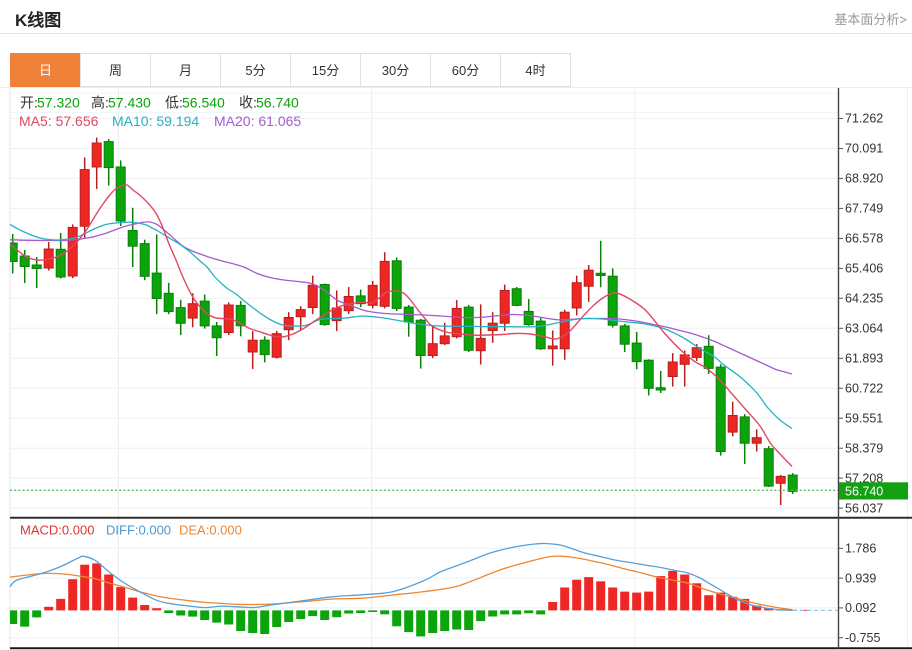 This screenshot has height=650, width=912. I want to click on svg-text: 70.091, so click(864, 149).